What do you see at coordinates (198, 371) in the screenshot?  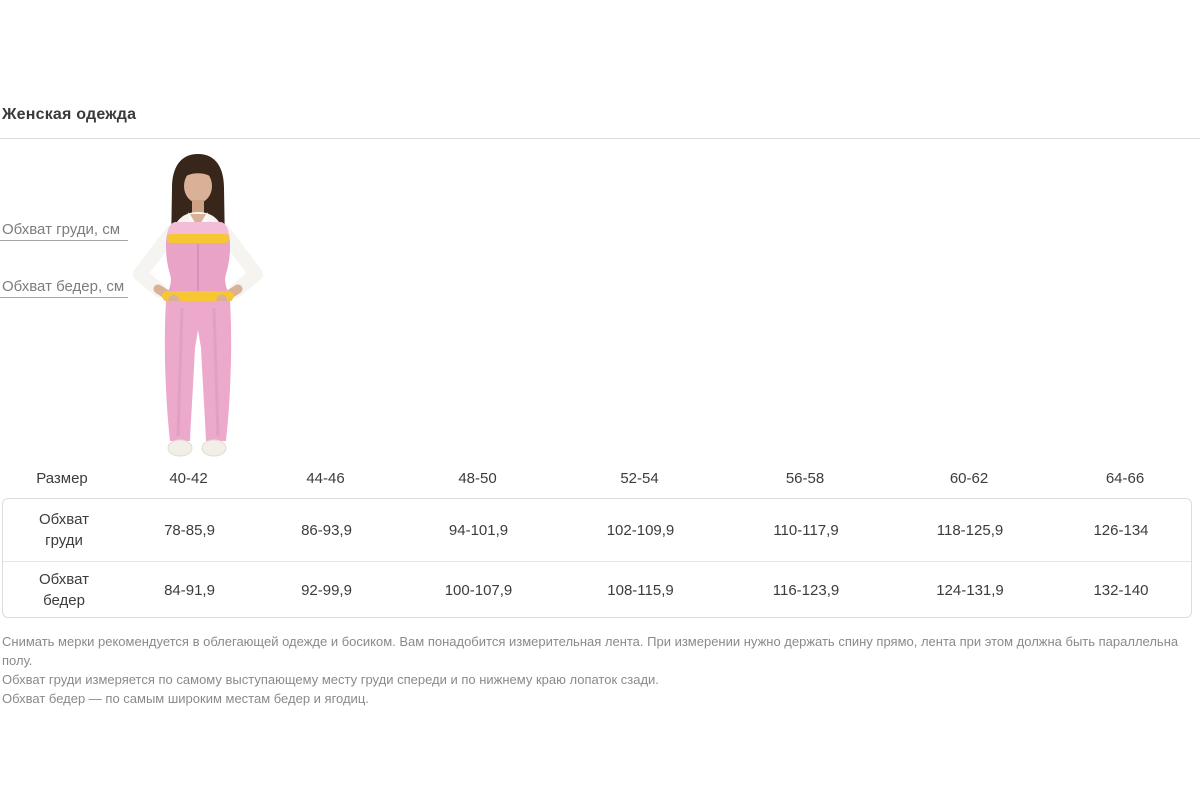 I see `model-pants` at bounding box center [198, 371].